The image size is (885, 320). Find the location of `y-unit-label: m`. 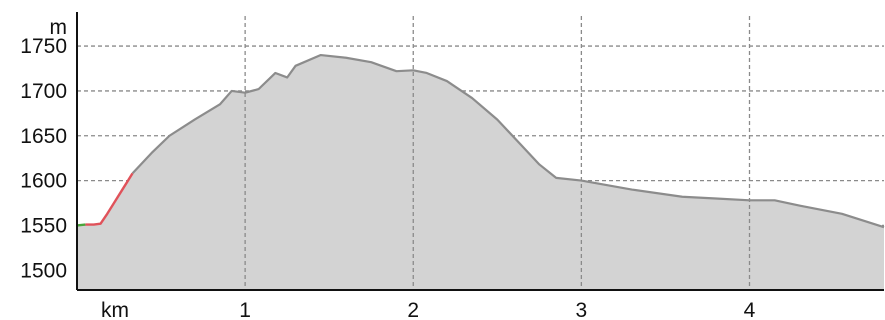

y-unit-label: m is located at coordinates (59, 27).